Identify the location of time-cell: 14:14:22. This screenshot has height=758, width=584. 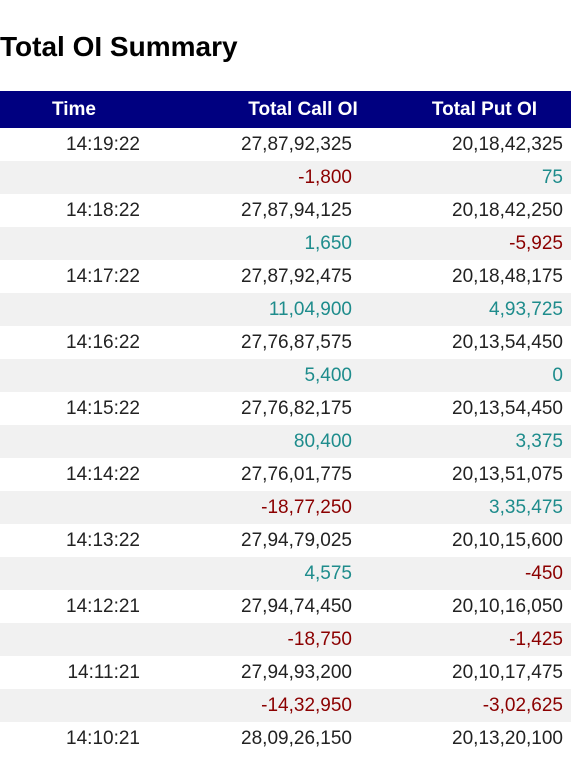
(103, 474).